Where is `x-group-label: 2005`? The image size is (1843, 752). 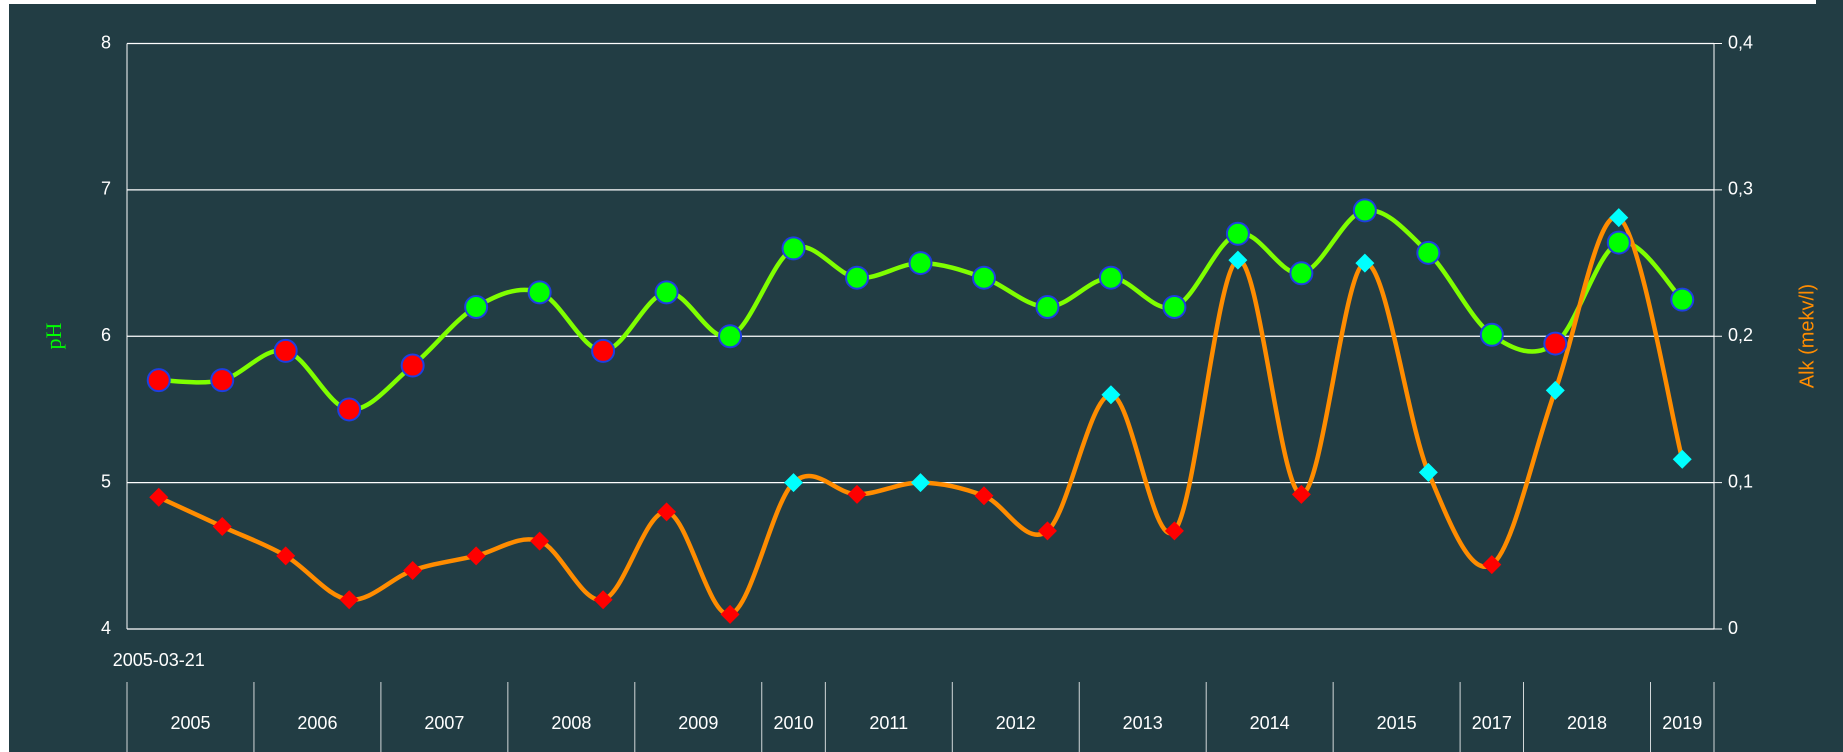 x-group-label: 2005 is located at coordinates (190, 723).